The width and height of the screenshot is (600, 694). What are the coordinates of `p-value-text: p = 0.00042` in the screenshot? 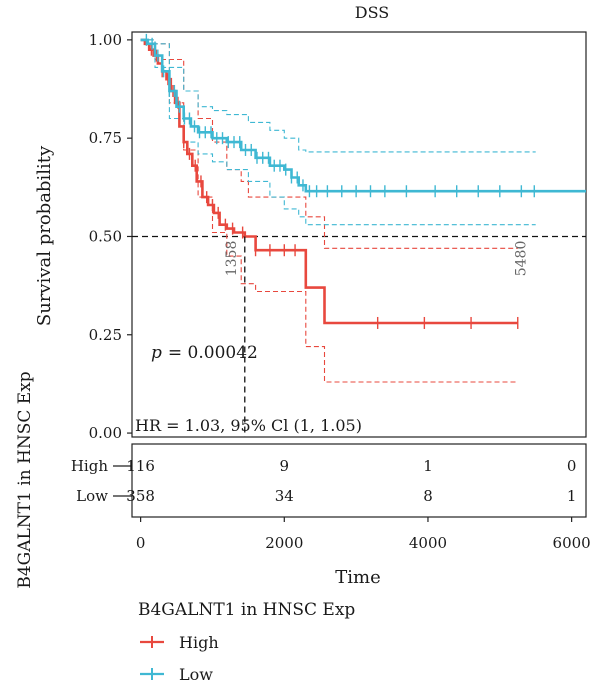 It's located at (204, 353).